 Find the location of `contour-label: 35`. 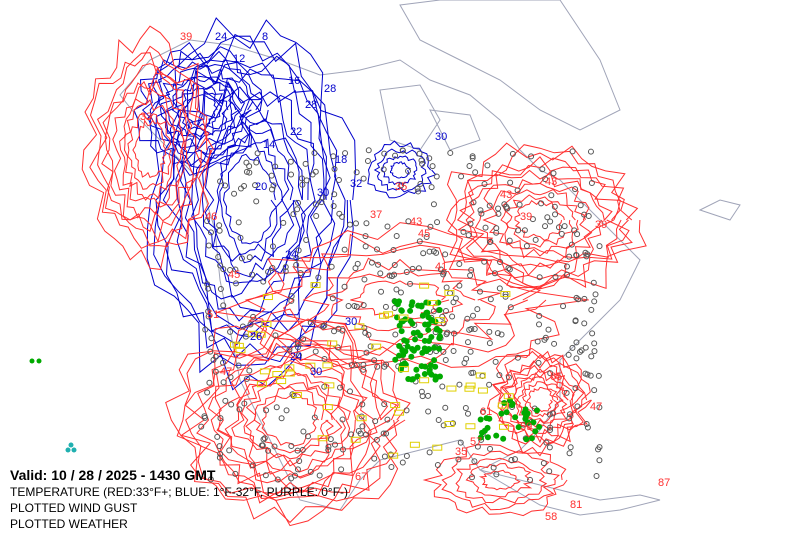

contour-label: 35 is located at coordinates (401, 187).